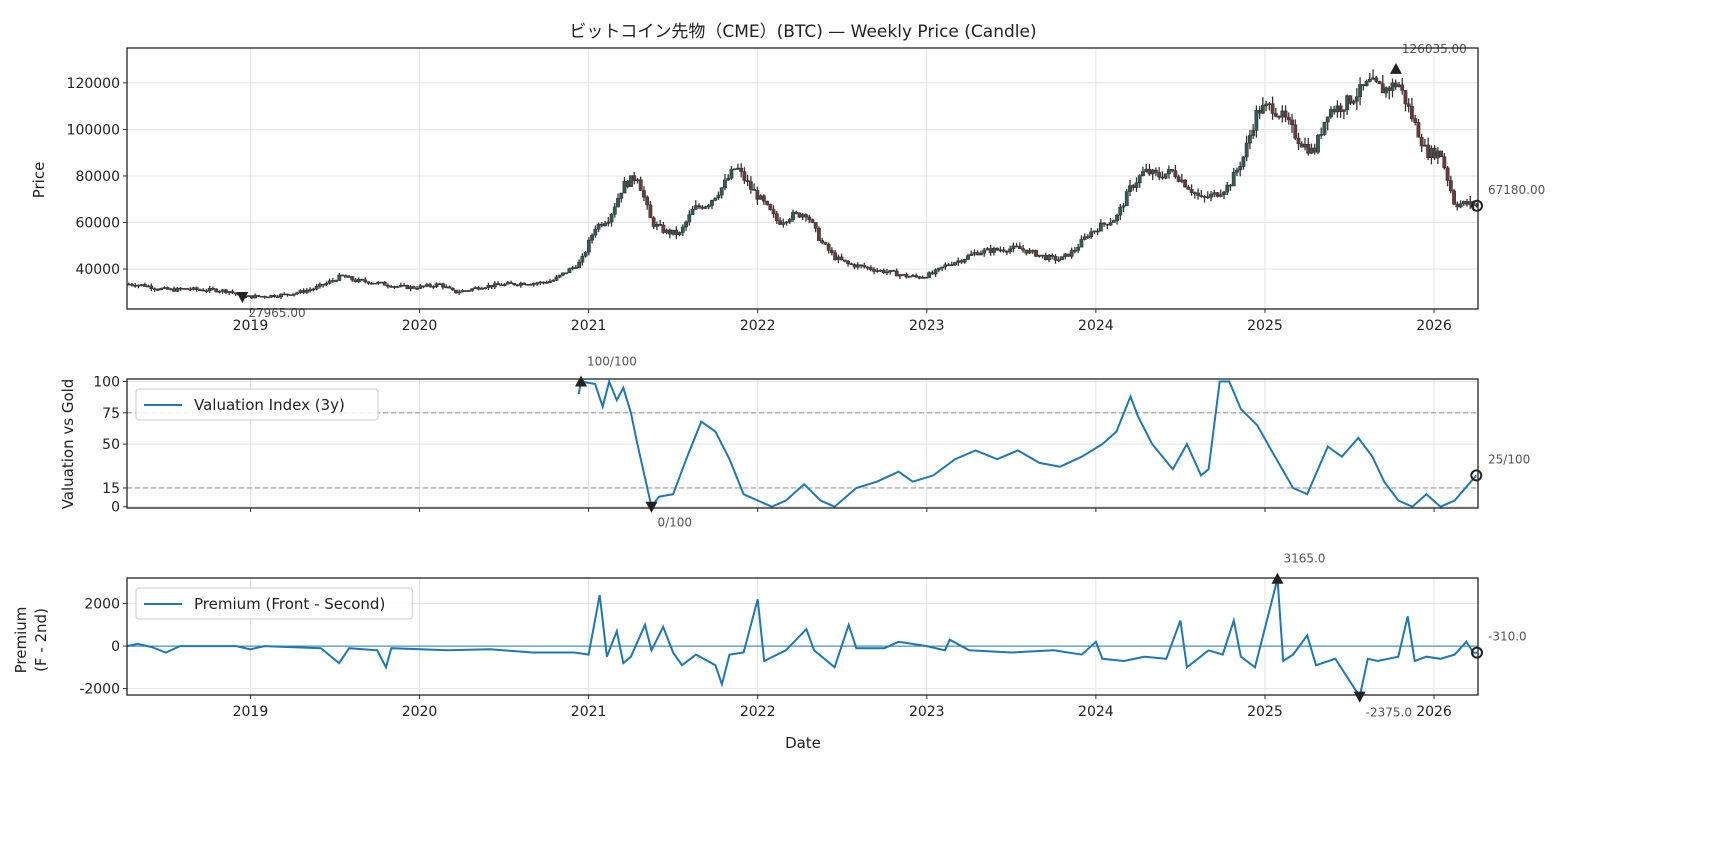 Image resolution: width=1728 pixels, height=853 pixels. What do you see at coordinates (1265, 712) in the screenshot?
I see `x-tick-label: 2025` at bounding box center [1265, 712].